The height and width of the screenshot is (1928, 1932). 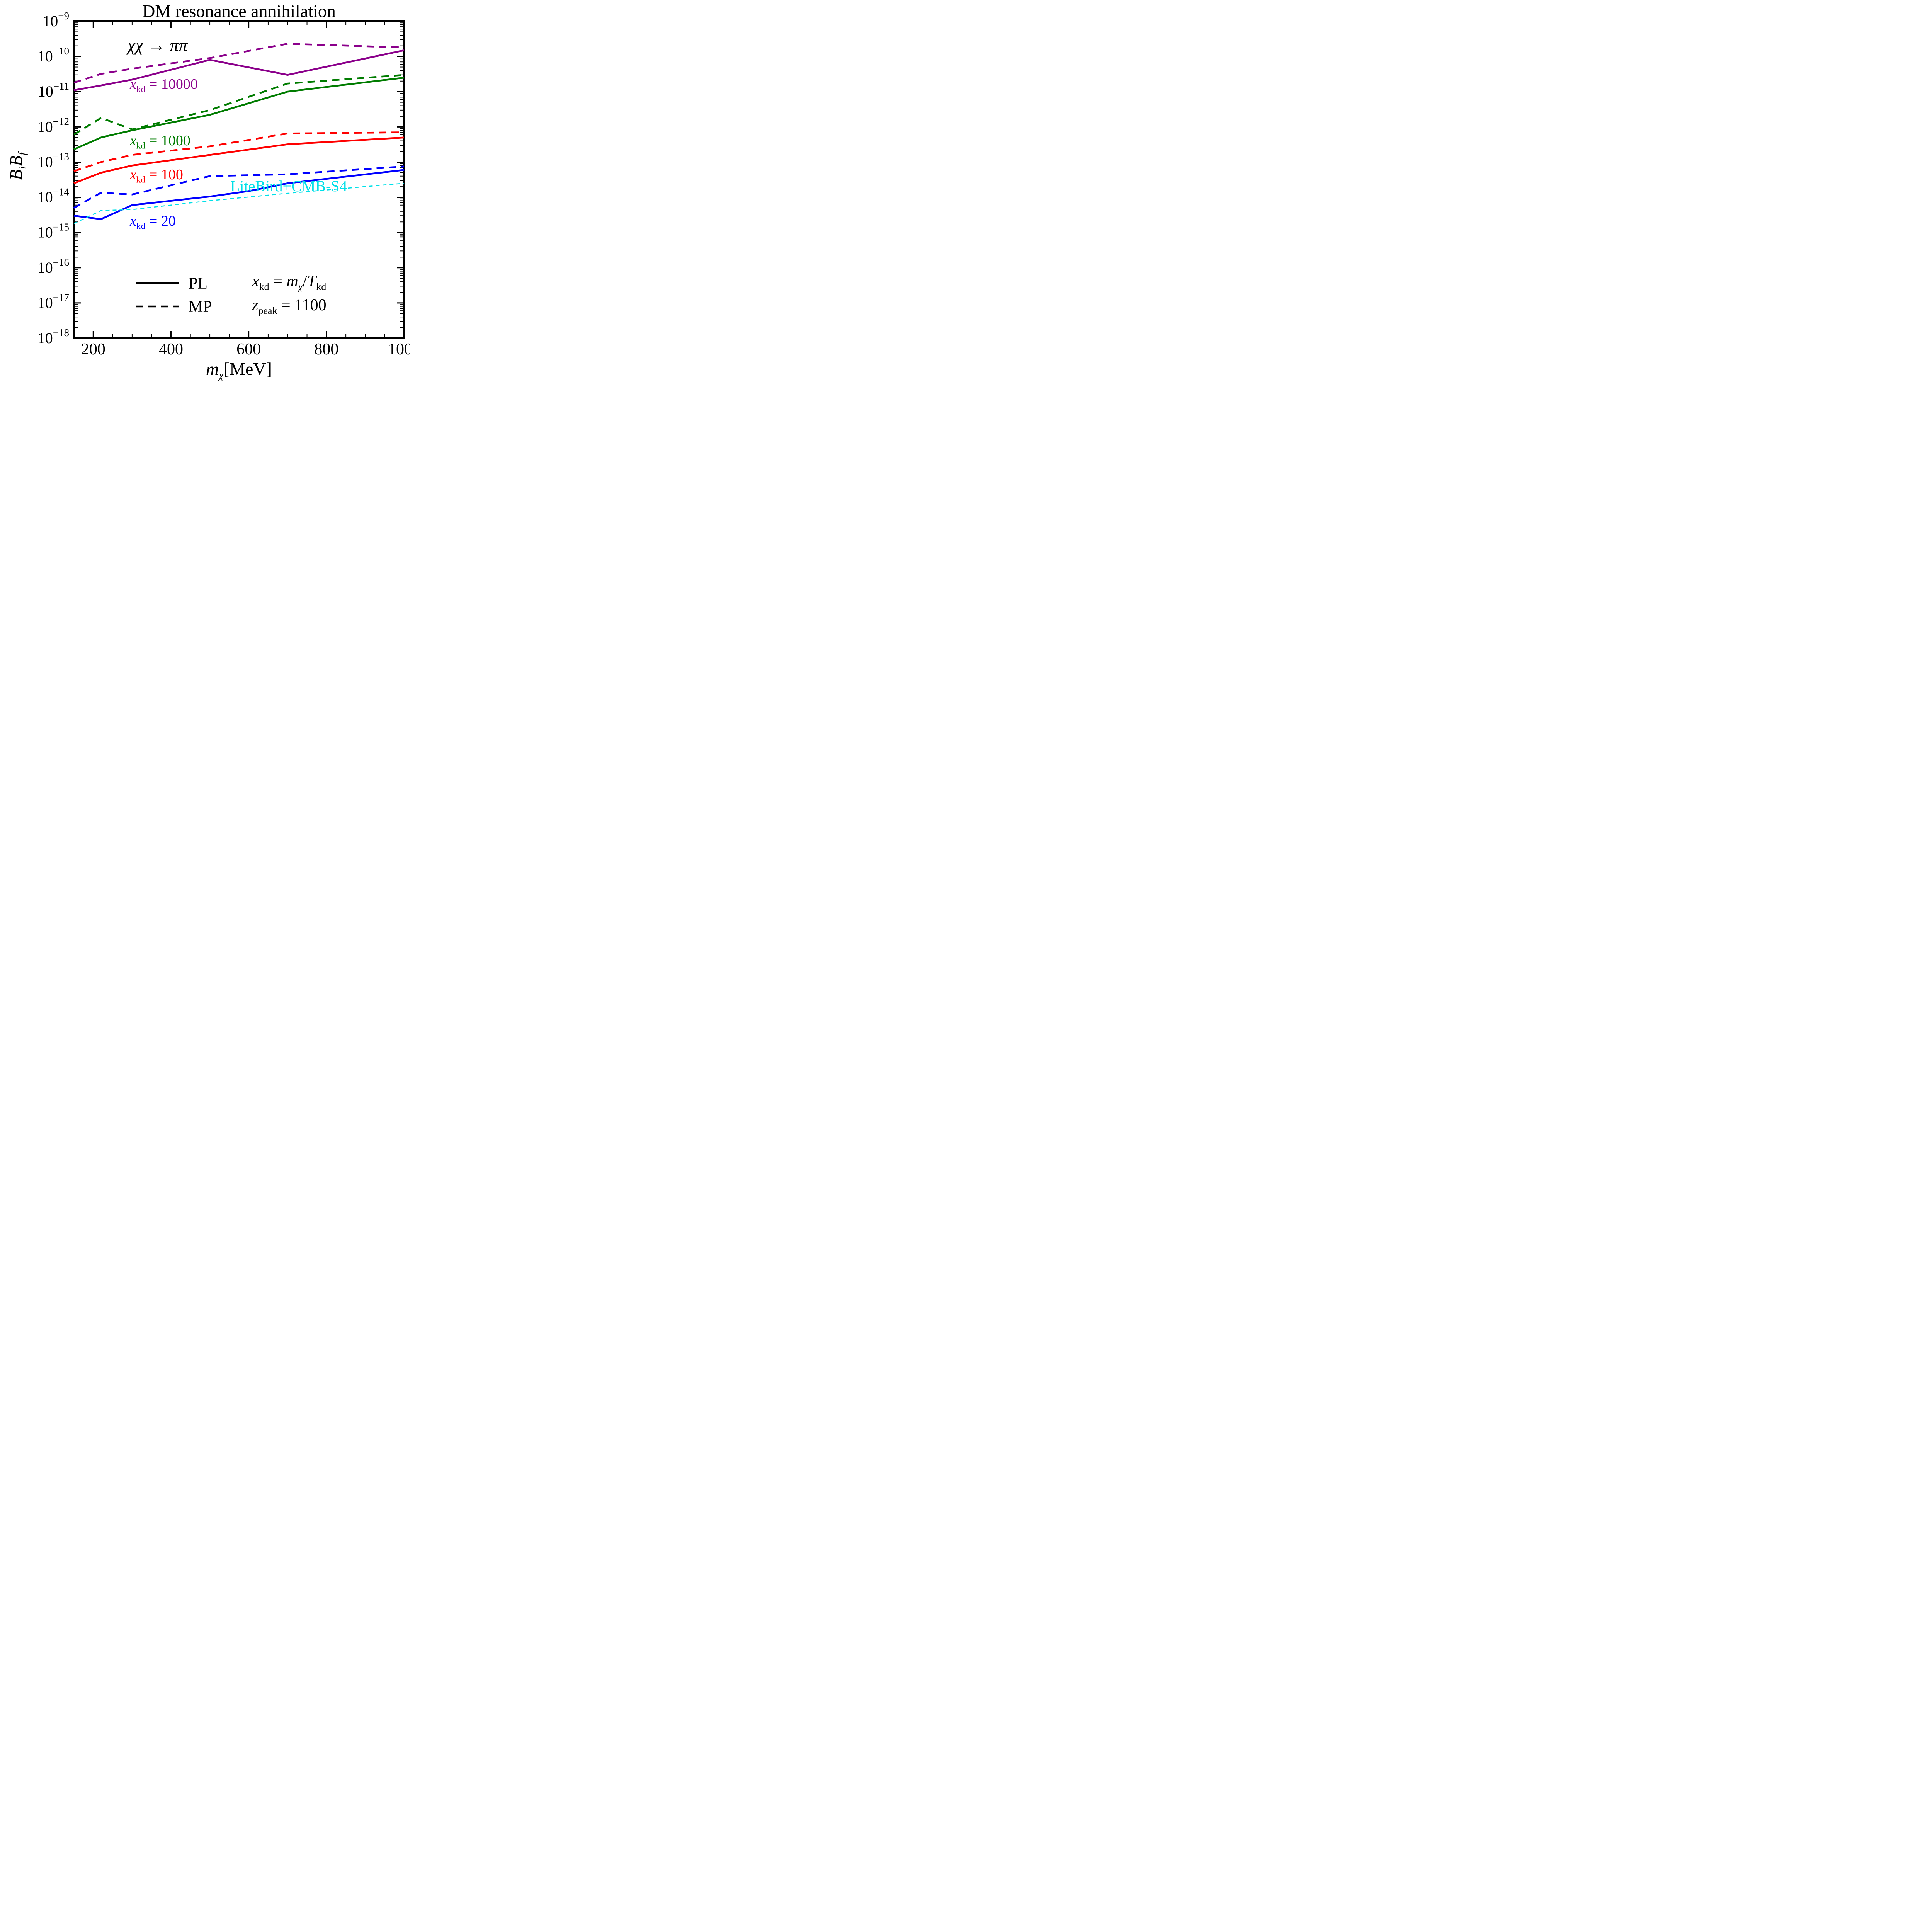 I want to click on series-xkd-1000-PL, so click(x=239, y=113).